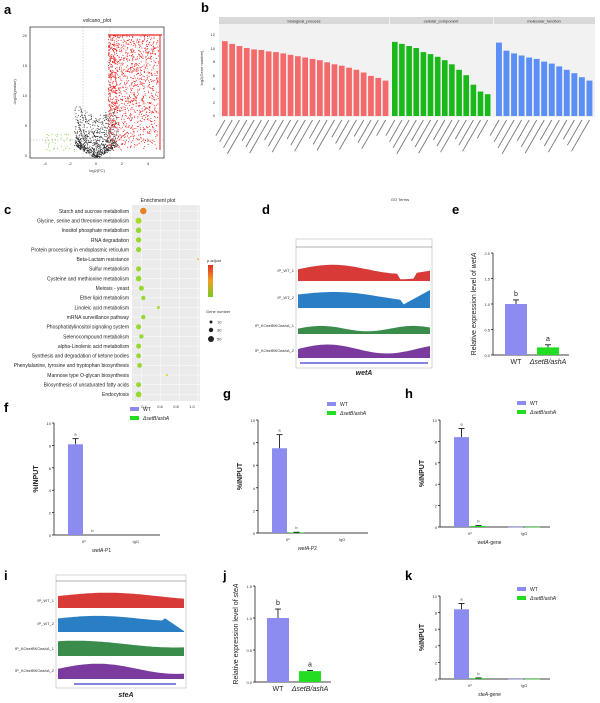  What do you see at coordinates (96, 163) in the screenshot?
I see `volcano-xtick: 0` at bounding box center [96, 163].